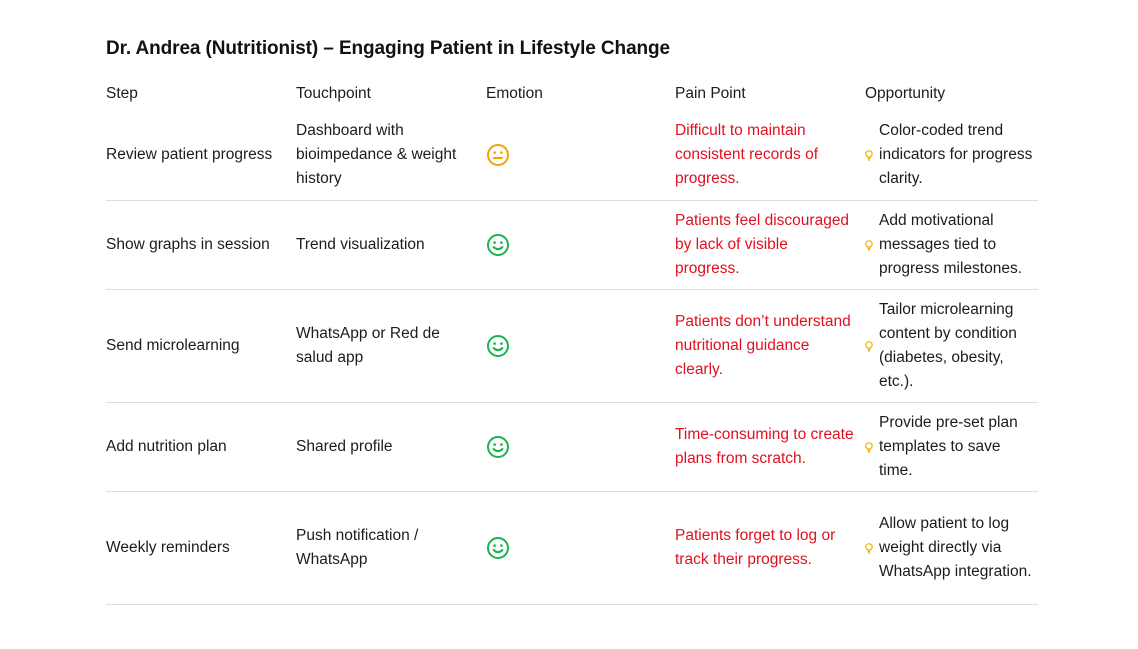 This screenshot has width=1138, height=649. I want to click on step-cell: Add nutrition plan, so click(166, 446).